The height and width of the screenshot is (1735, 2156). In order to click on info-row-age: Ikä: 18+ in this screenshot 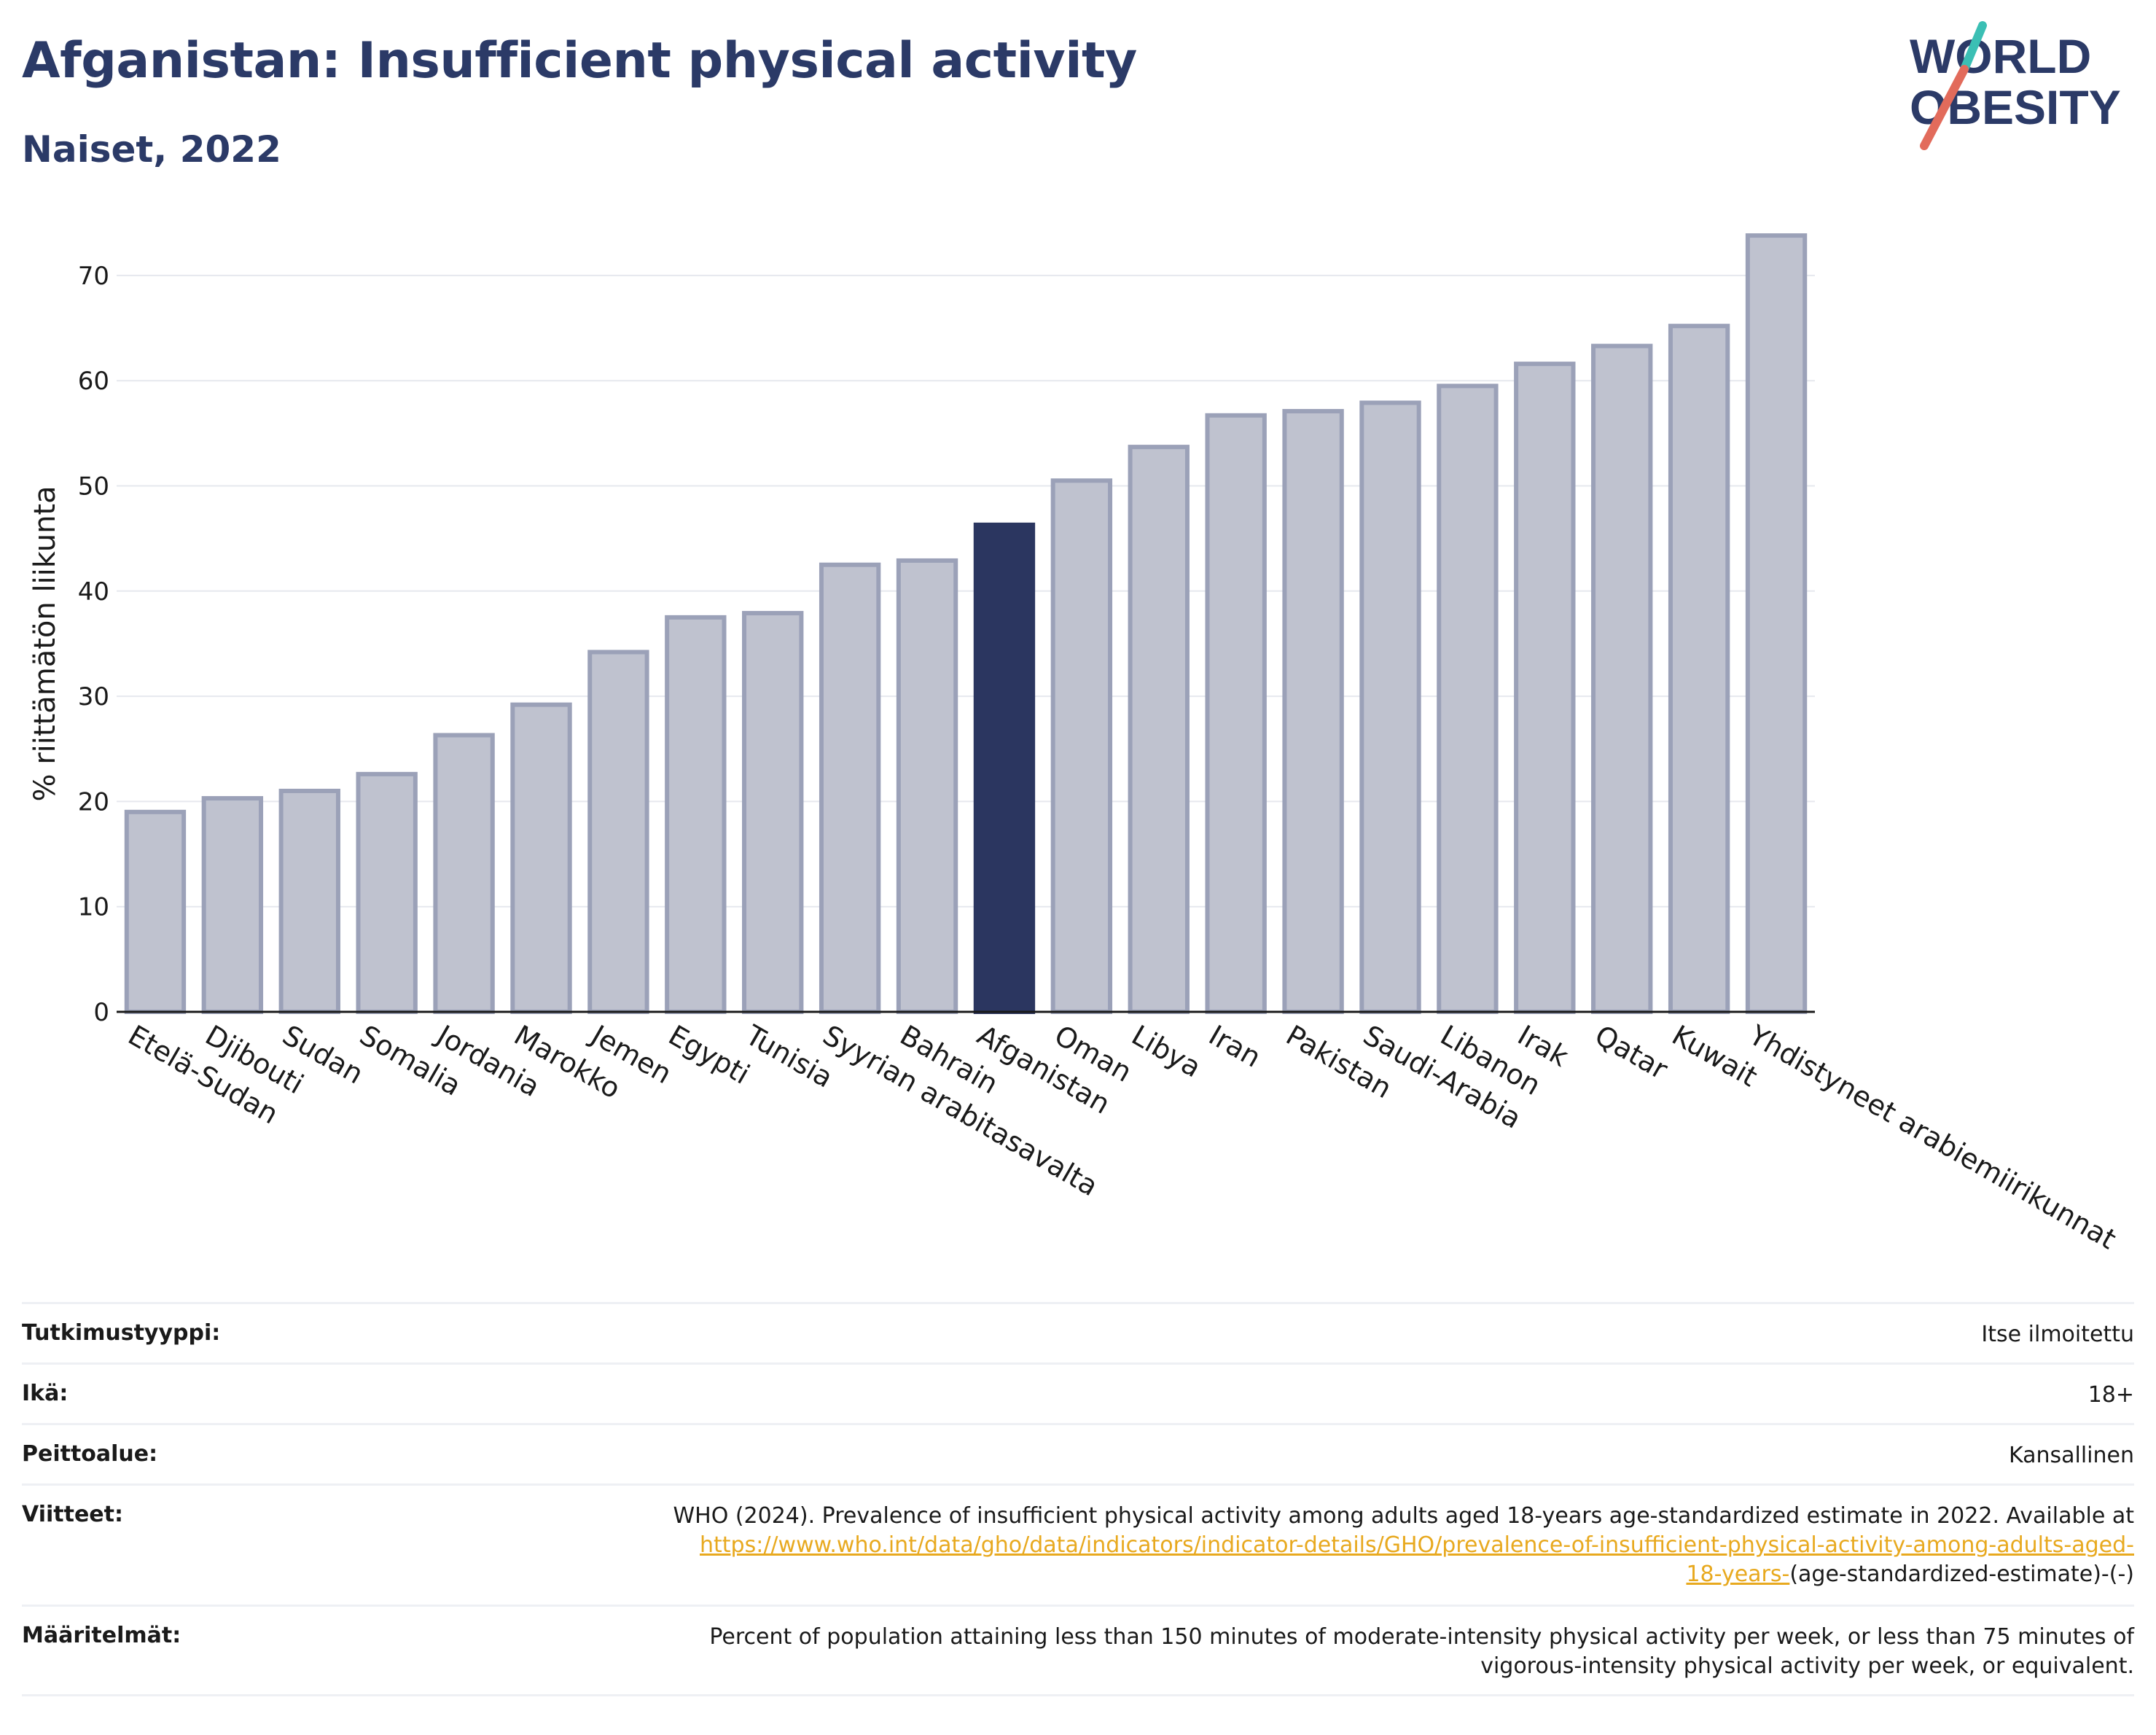, I will do `click(1078, 1392)`.